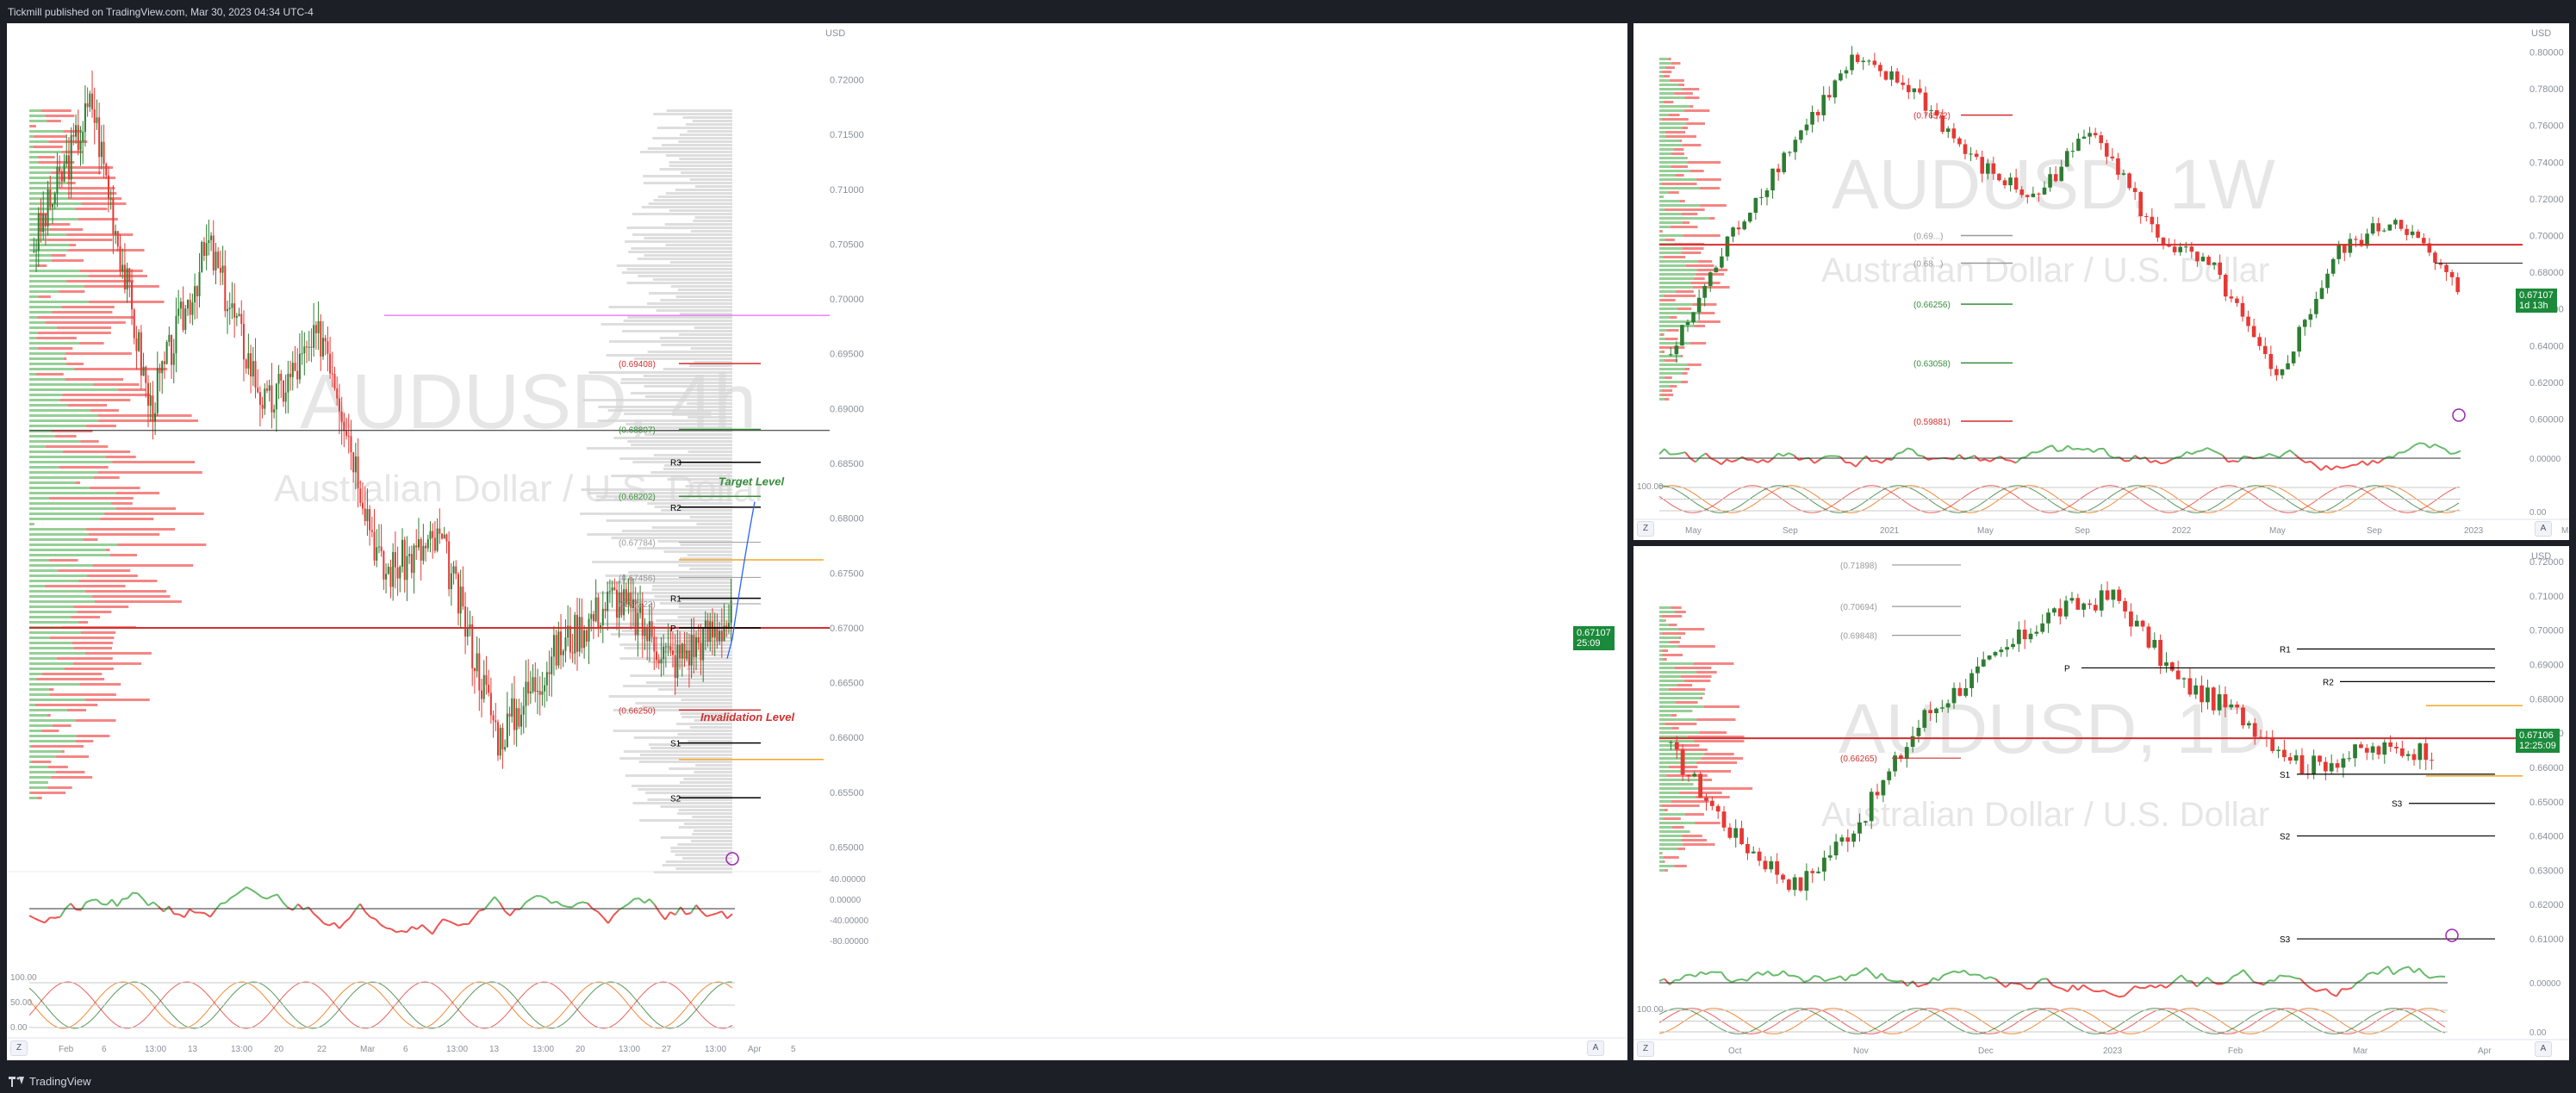 The height and width of the screenshot is (1093, 2576). What do you see at coordinates (19, 1048) in the screenshot?
I see `main-zoom-button: Z` at bounding box center [19, 1048].